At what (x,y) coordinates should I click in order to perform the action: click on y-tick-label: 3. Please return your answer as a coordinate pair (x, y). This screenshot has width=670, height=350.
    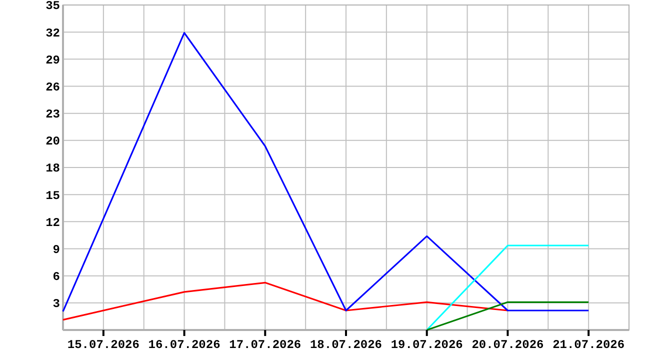
    Looking at the image, I should click on (56, 304).